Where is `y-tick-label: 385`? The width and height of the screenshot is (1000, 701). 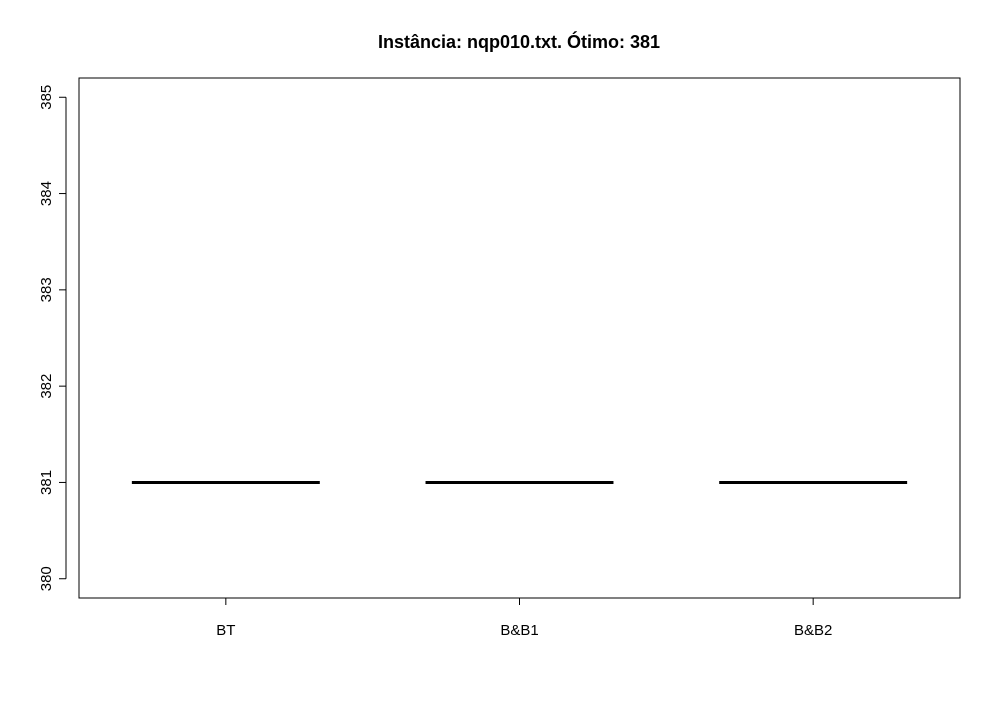
y-tick-label: 385 is located at coordinates (46, 97).